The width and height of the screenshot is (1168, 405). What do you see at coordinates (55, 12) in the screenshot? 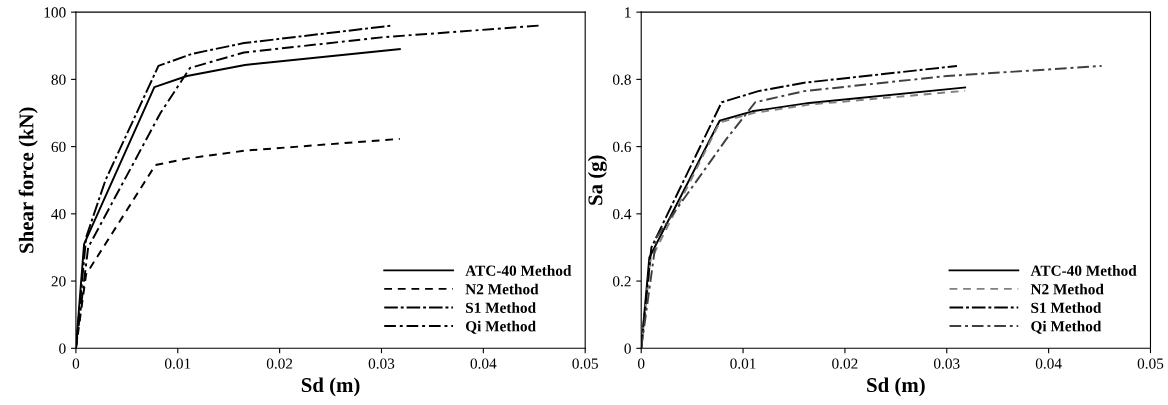
I see `y-tick-label: 100` at bounding box center [55, 12].